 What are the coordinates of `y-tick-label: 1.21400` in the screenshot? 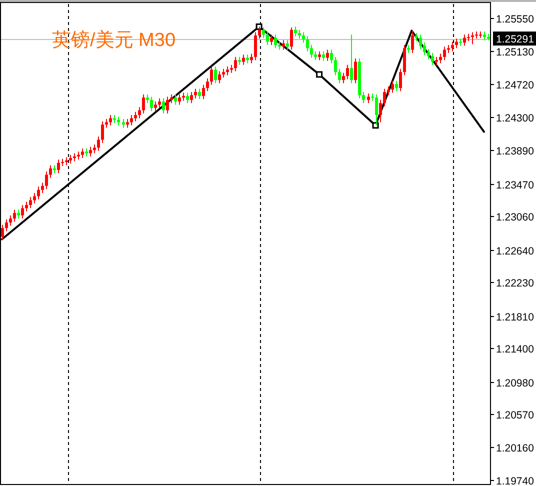 It's located at (515, 350).